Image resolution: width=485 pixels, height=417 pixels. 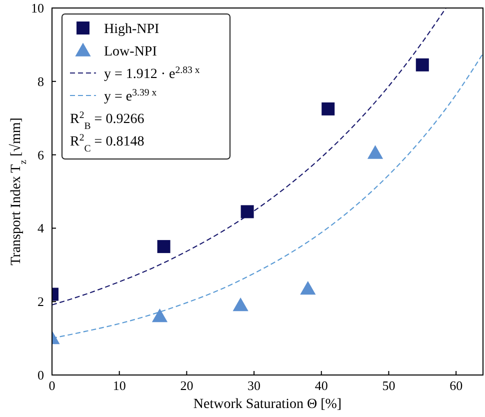 What do you see at coordinates (41, 154) in the screenshot?
I see `y-tick-label: 6` at bounding box center [41, 154].